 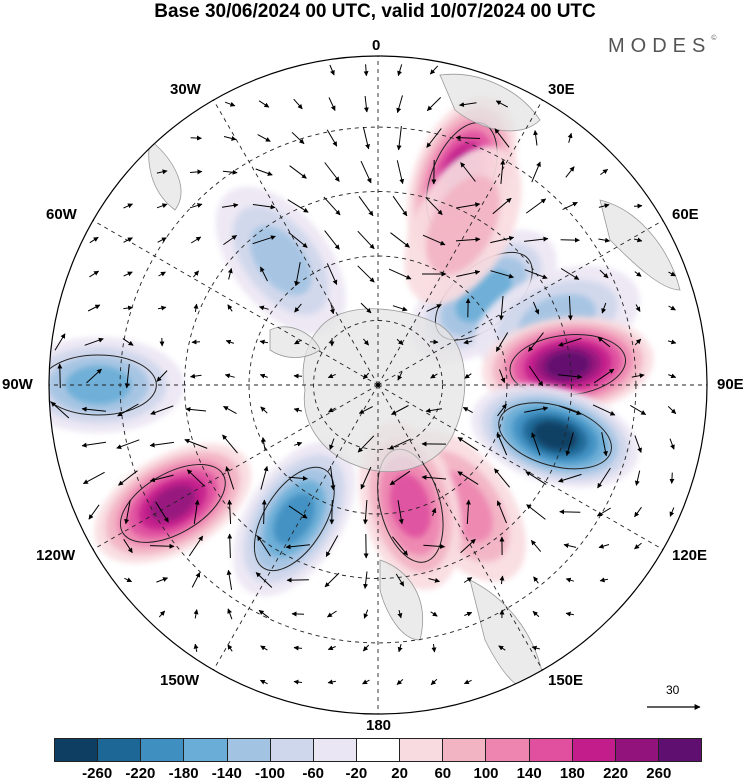 I want to click on colorbar-tick-label: -140, so click(x=226, y=773).